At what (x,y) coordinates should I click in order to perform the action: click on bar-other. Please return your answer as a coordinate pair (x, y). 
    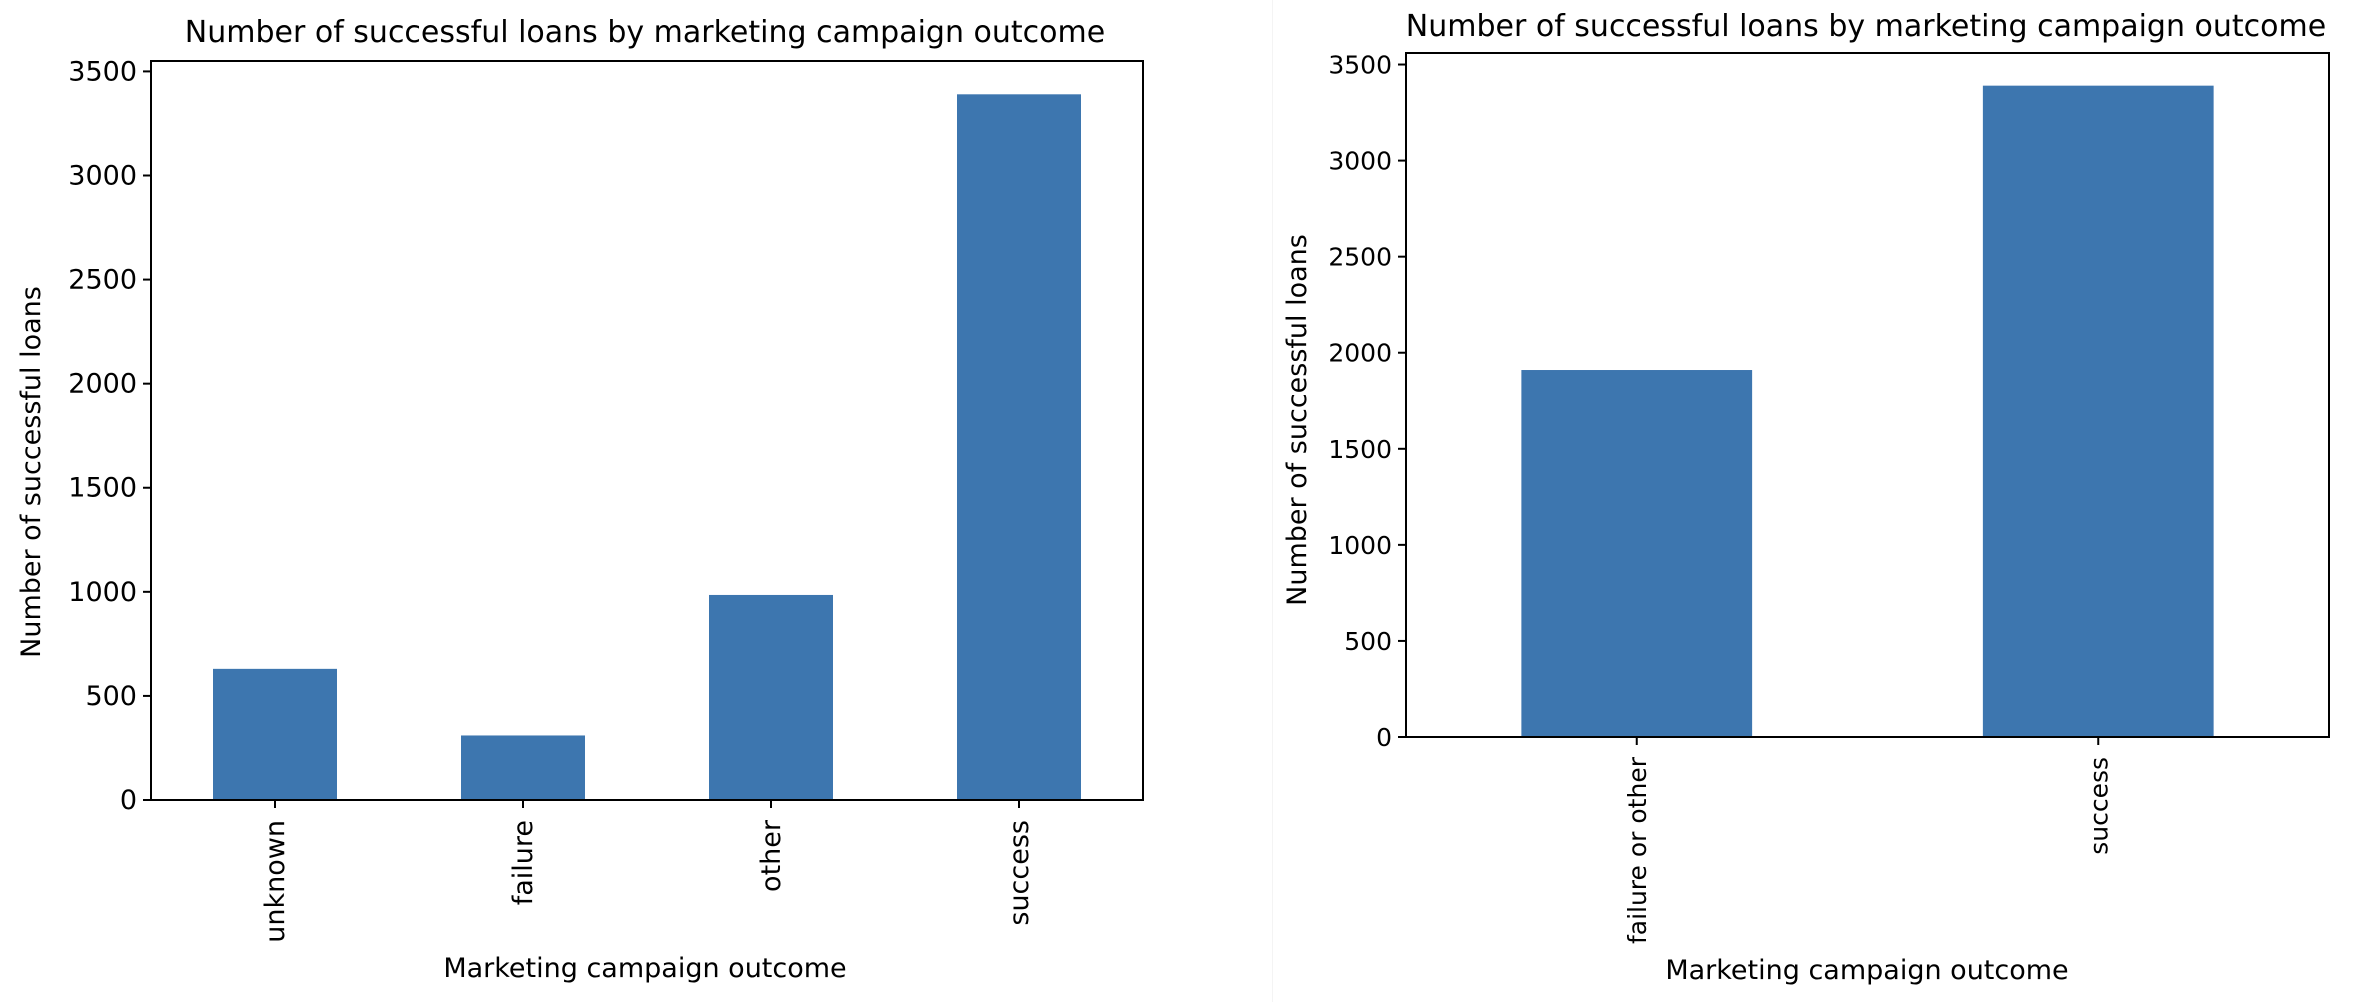
    Looking at the image, I should click on (771, 697).